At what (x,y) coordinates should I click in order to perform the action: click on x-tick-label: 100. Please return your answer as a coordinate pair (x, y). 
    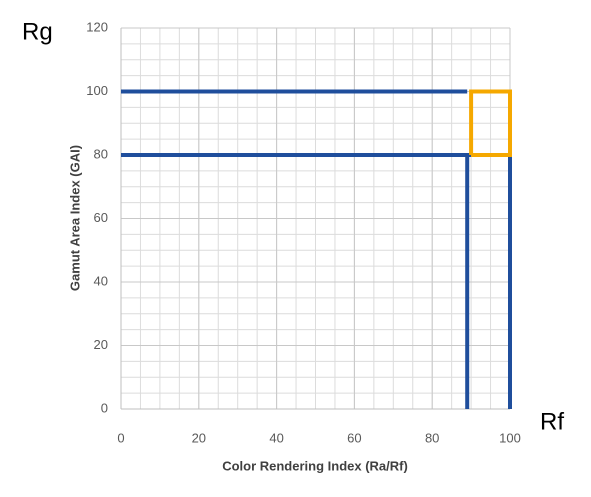
    Looking at the image, I should click on (510, 437).